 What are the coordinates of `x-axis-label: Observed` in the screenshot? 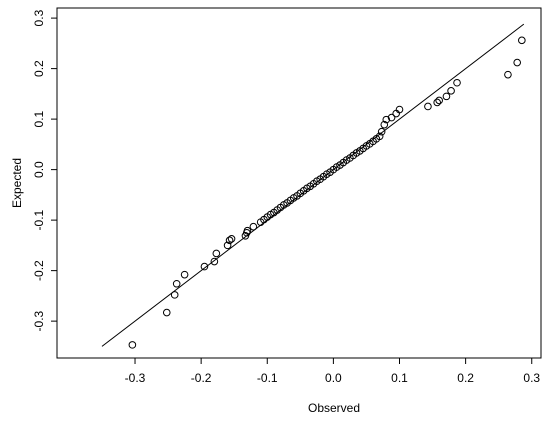 It's located at (334, 408).